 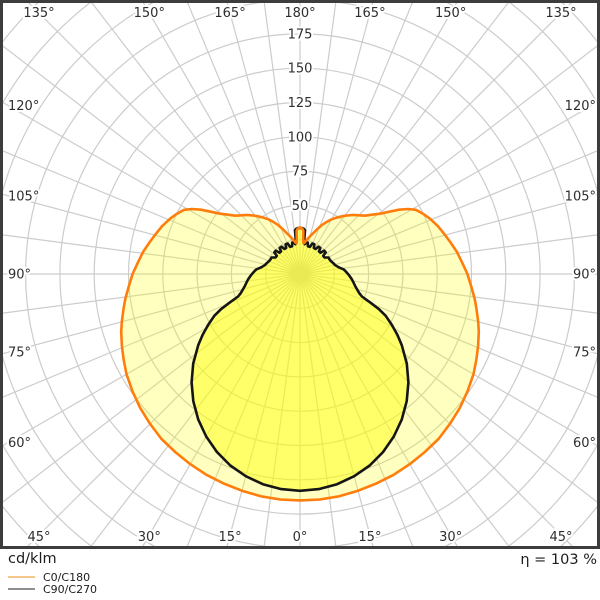 What do you see at coordinates (300, 537) in the screenshot?
I see `tick-label: 0°` at bounding box center [300, 537].